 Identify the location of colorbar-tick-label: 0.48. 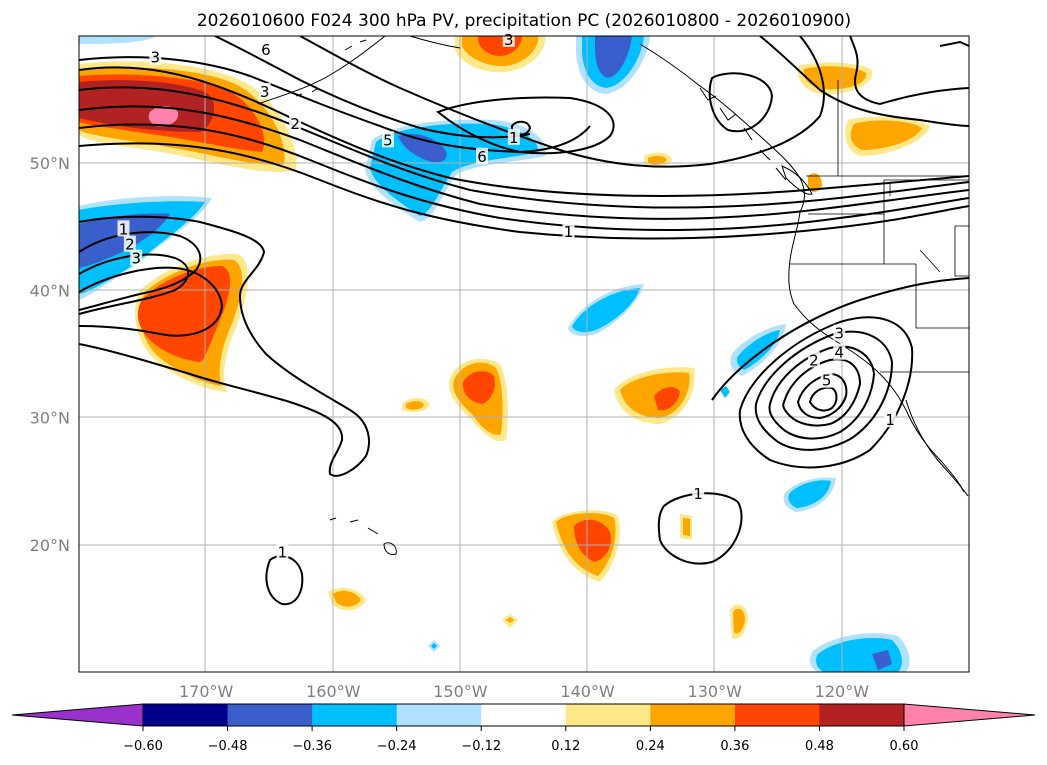
(819, 746).